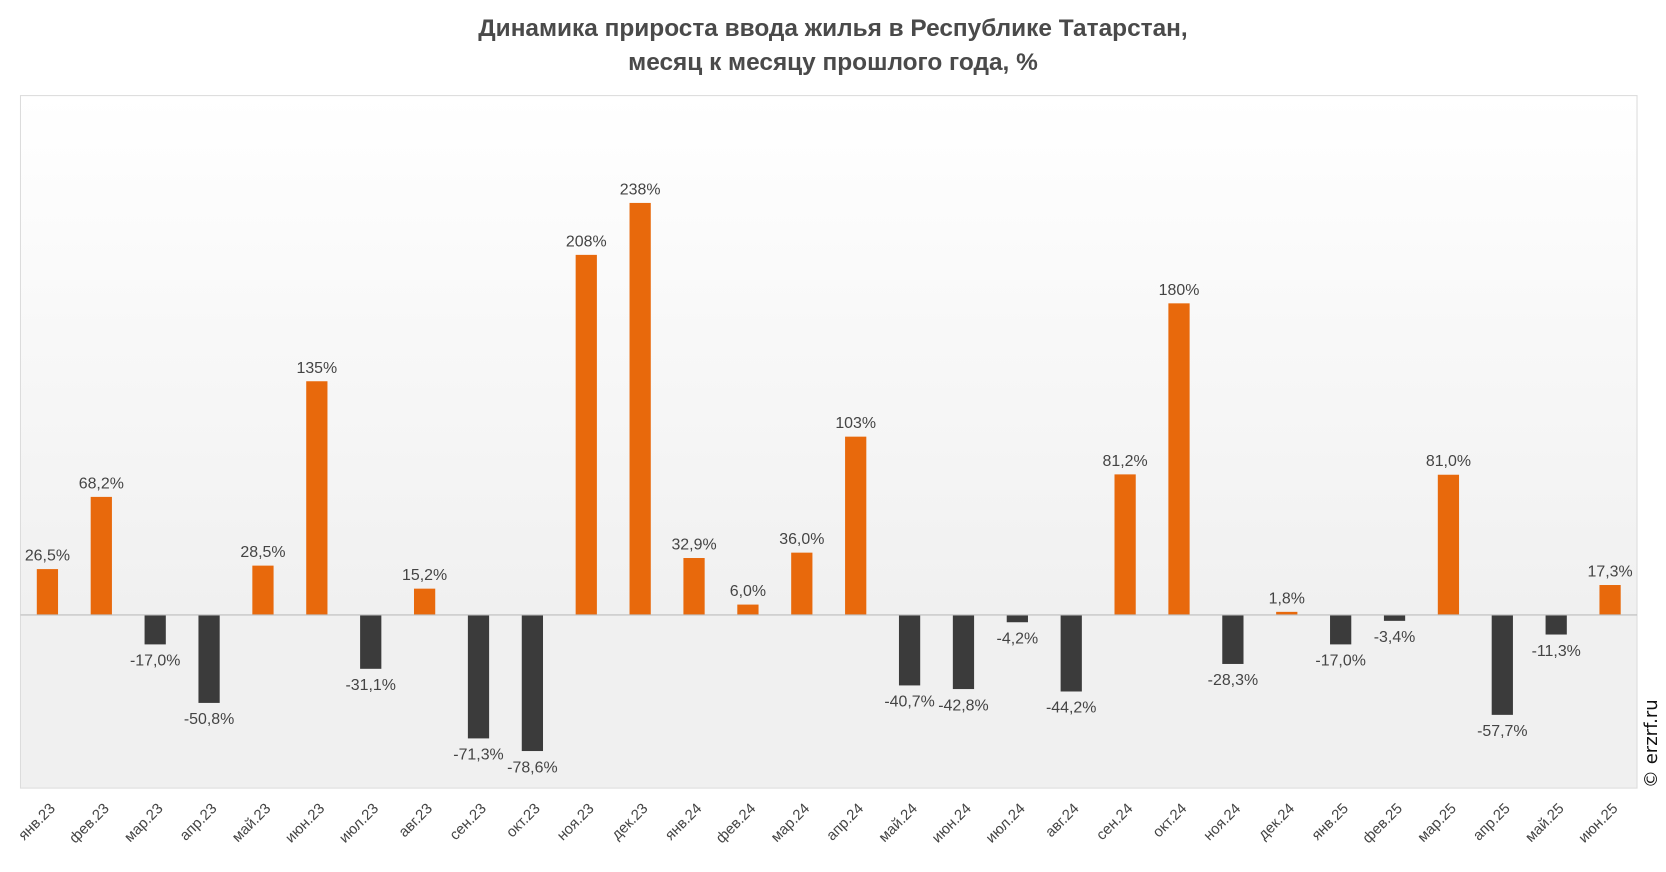 The image size is (1666, 872). What do you see at coordinates (317, 498) in the screenshot?
I see `bar-июн.23` at bounding box center [317, 498].